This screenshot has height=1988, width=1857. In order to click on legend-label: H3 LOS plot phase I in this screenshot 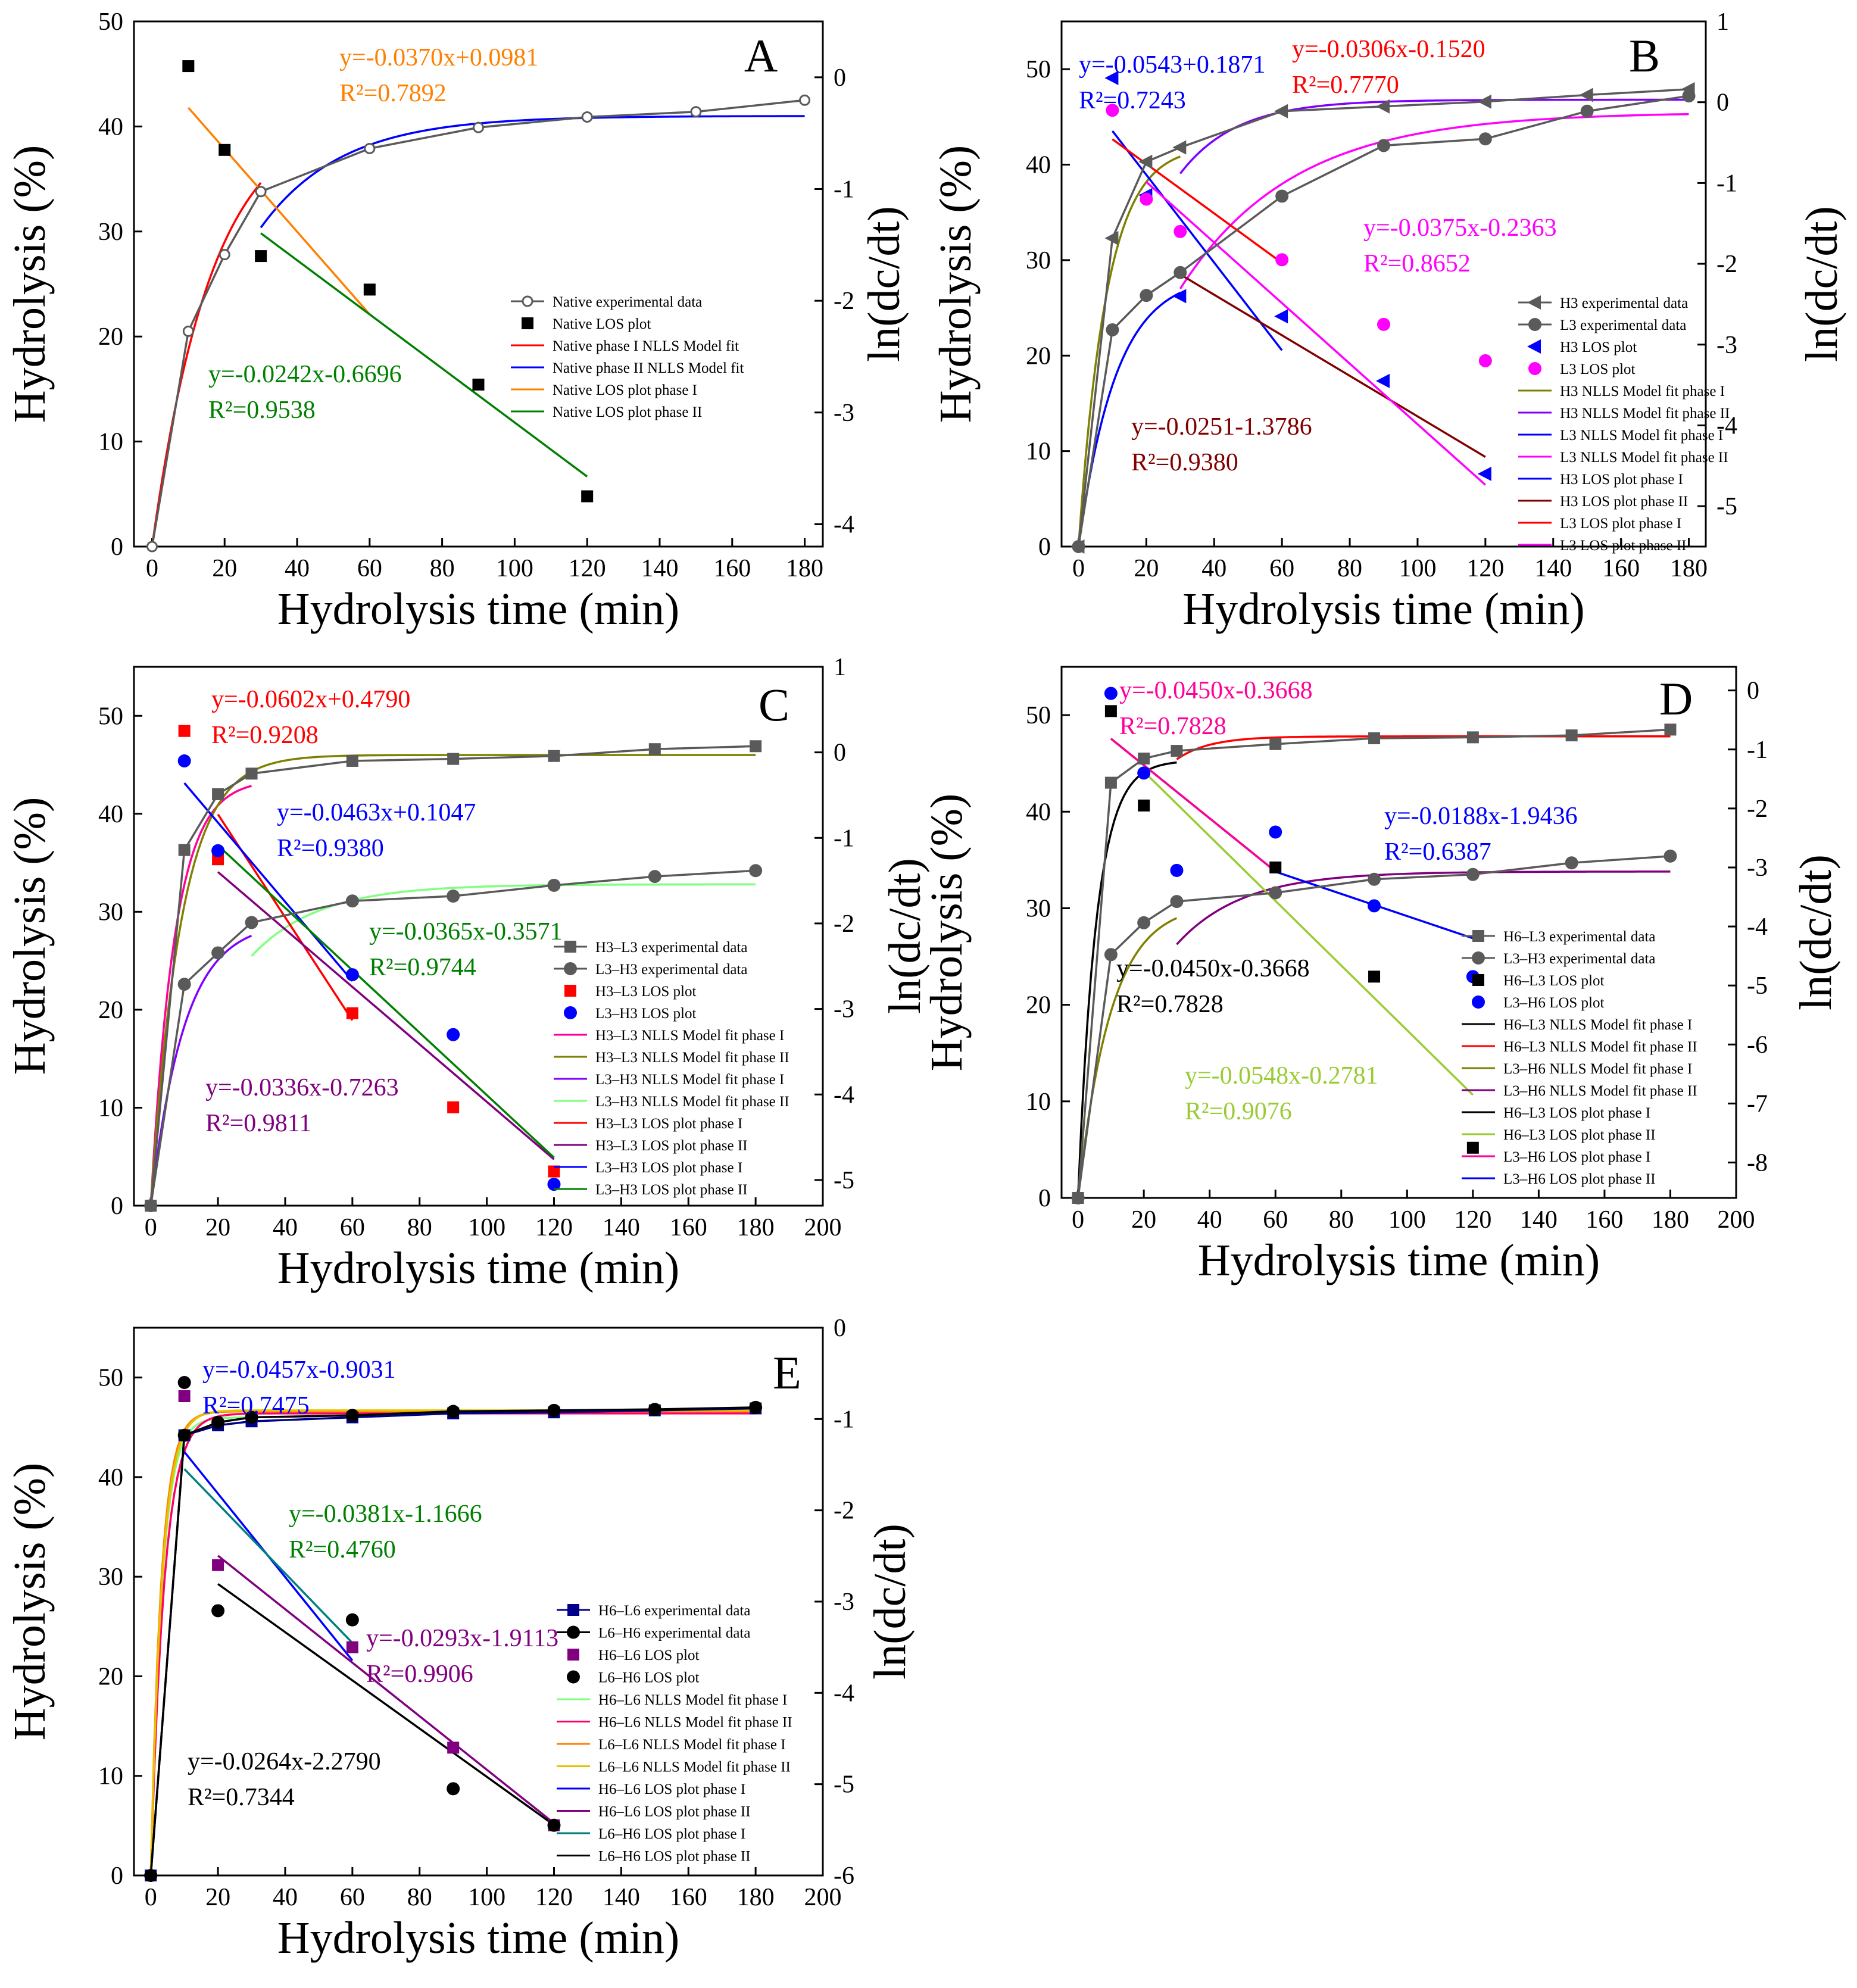, I will do `click(1621, 480)`.